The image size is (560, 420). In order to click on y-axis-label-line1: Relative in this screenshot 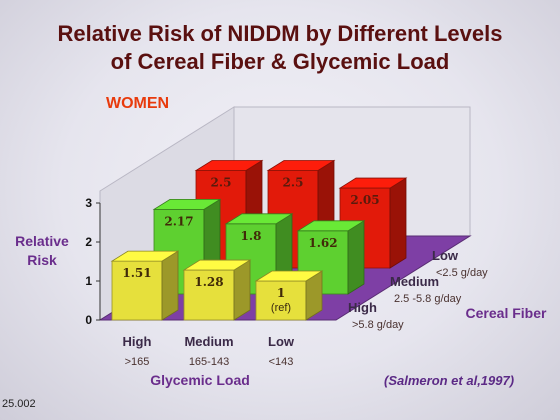, I will do `click(42, 241)`.